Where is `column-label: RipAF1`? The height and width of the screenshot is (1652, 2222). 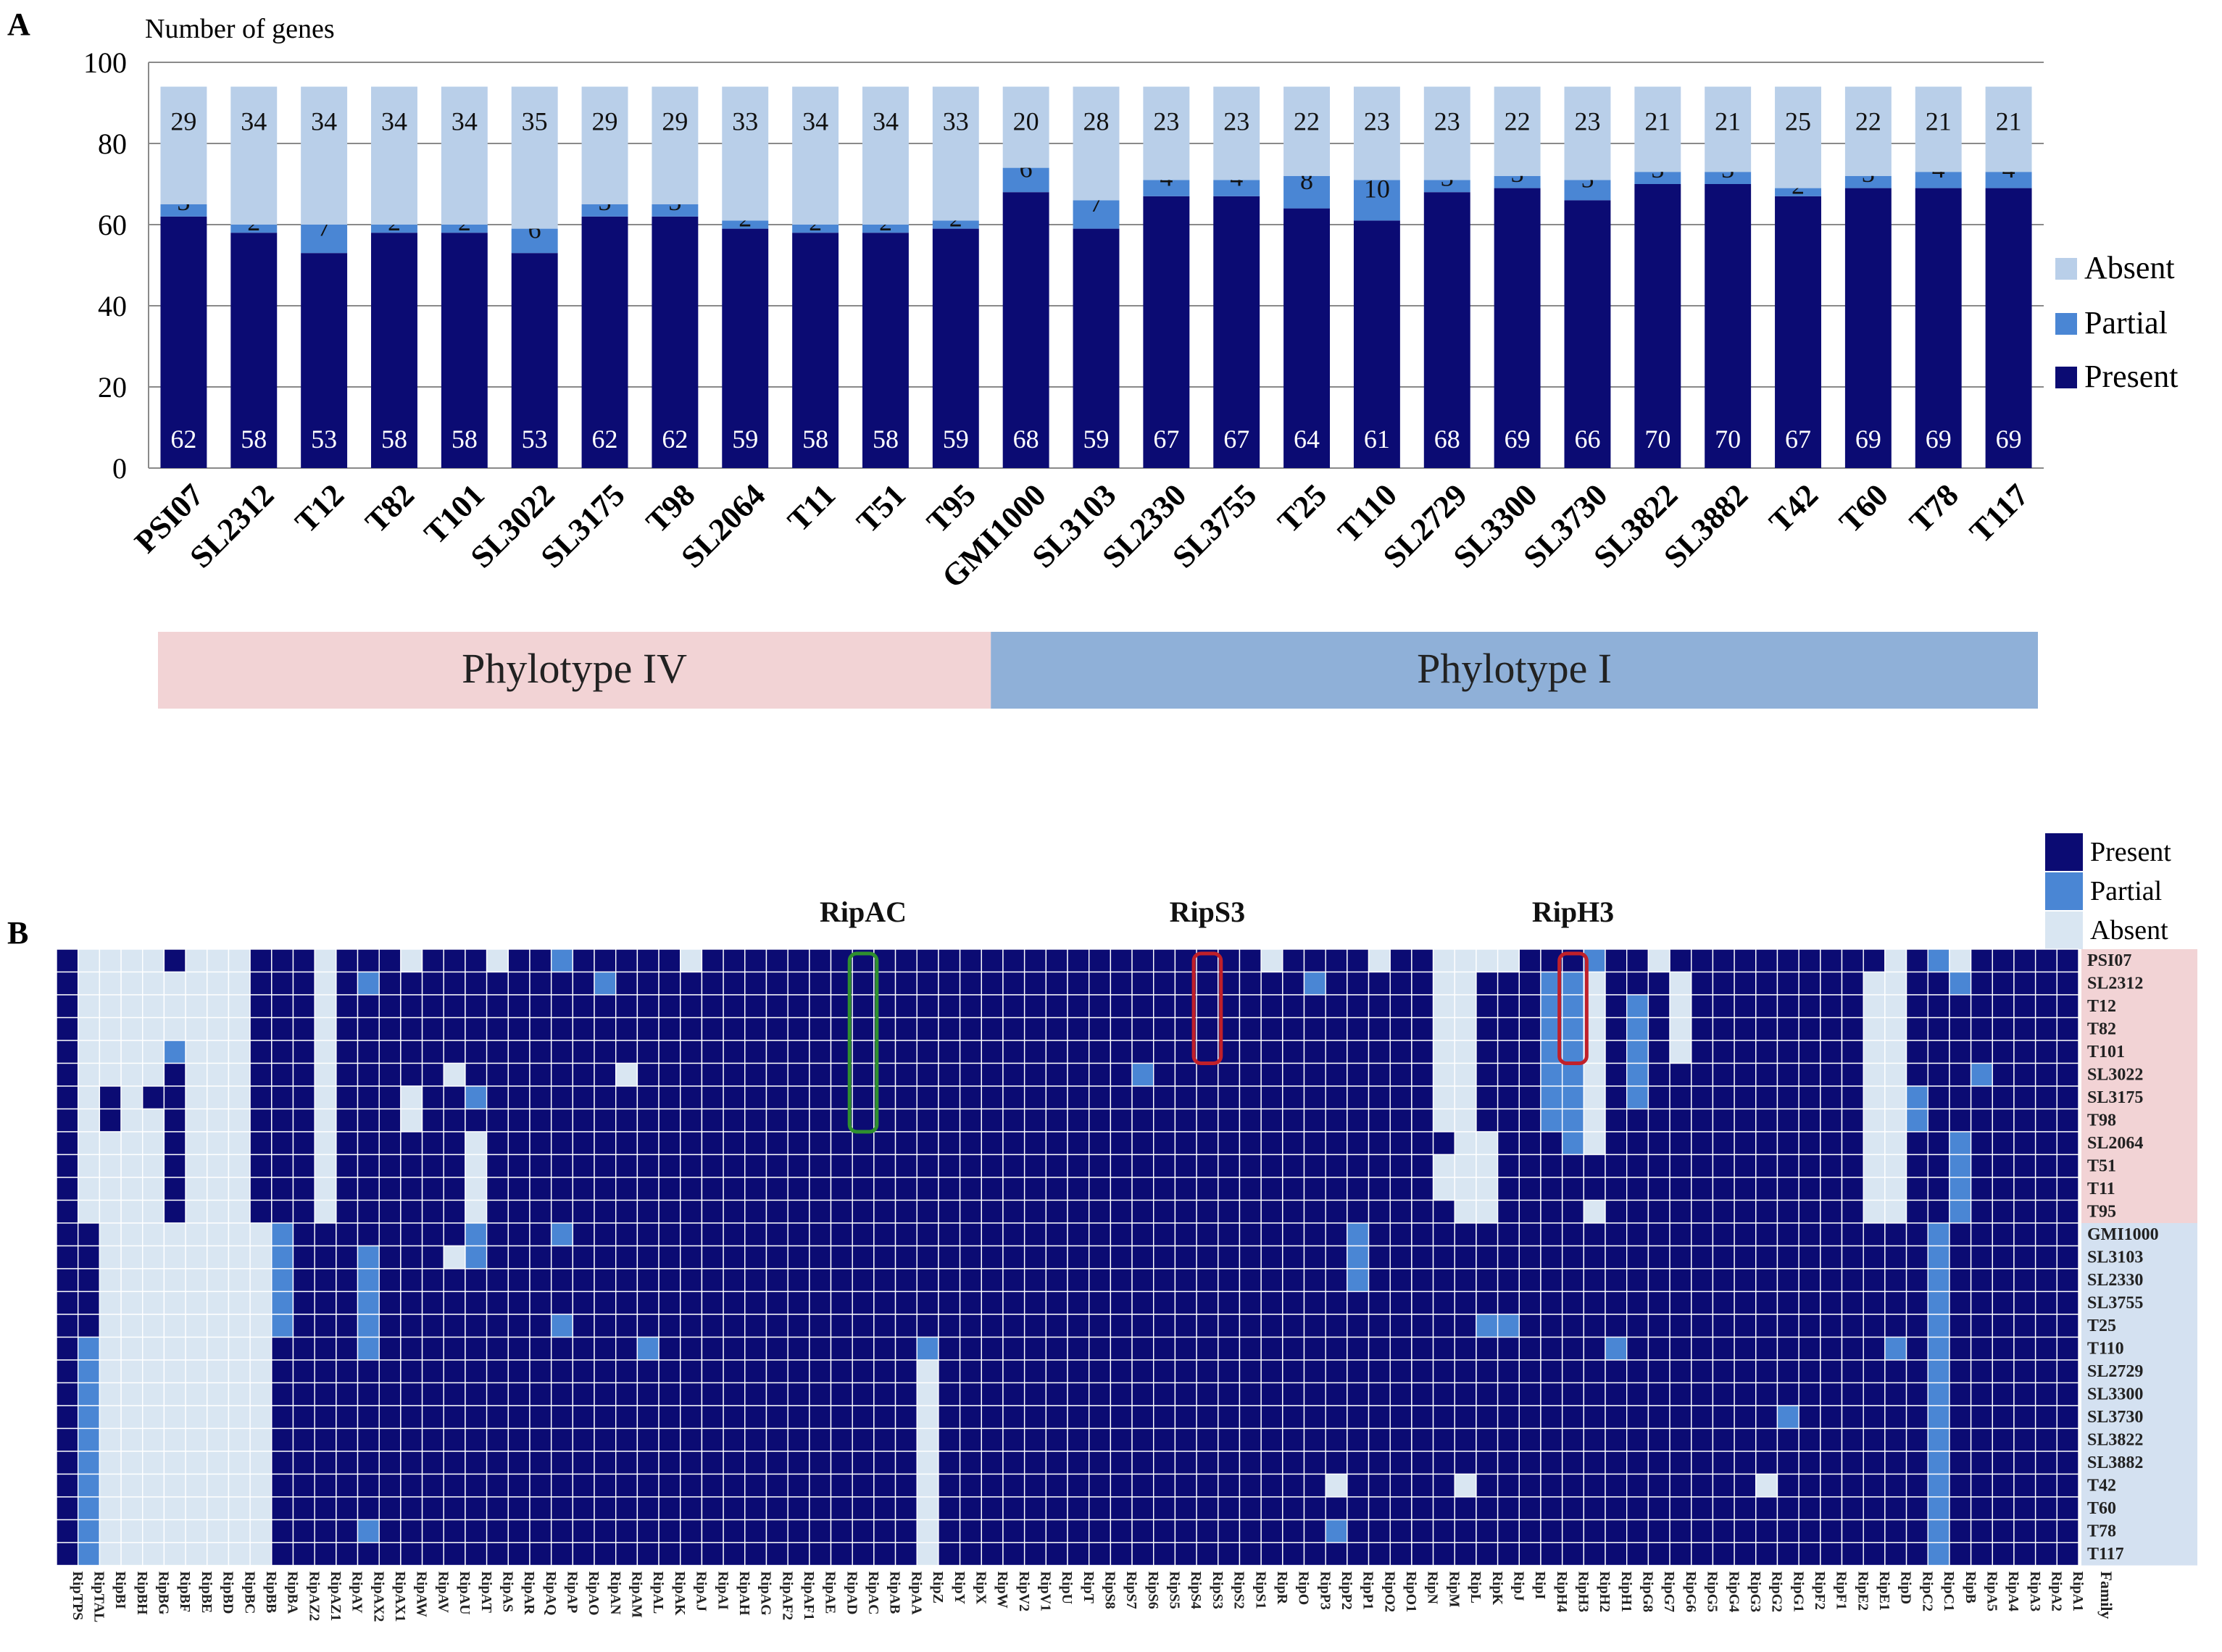 column-label: RipAF1 is located at coordinates (809, 1596).